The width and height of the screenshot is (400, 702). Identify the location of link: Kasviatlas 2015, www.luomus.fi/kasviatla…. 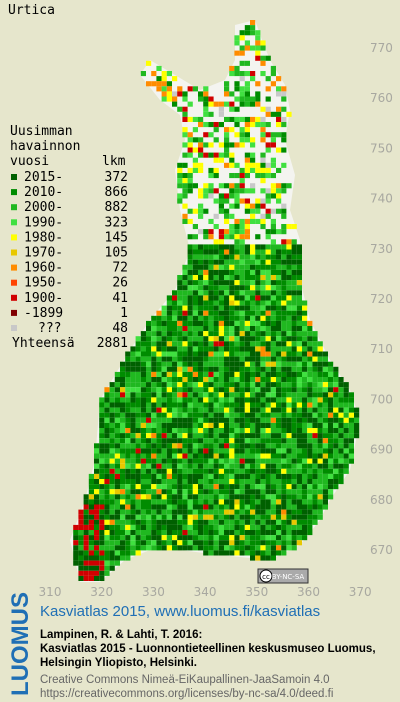
(180, 611).